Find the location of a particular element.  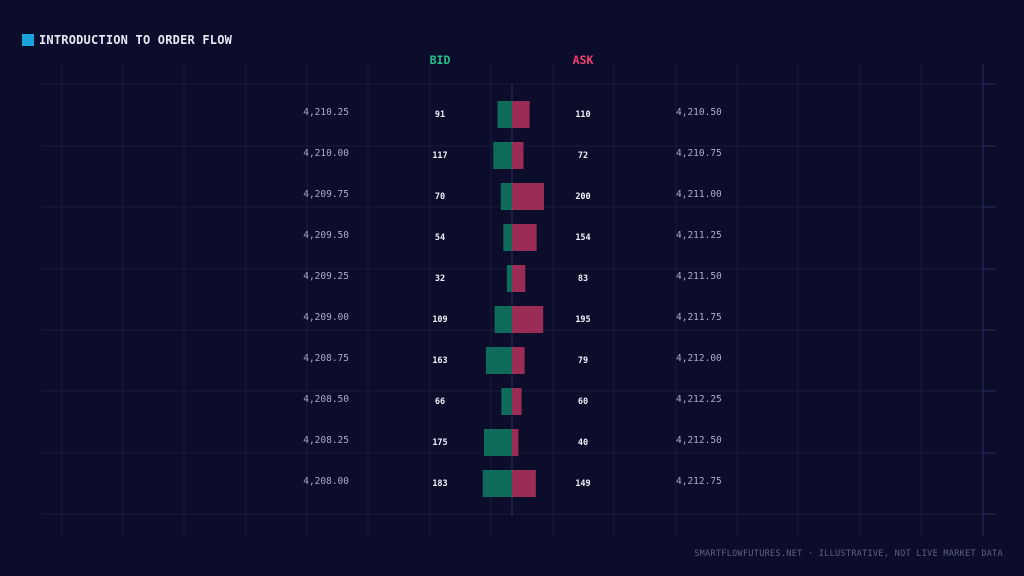

bid-volume-label: 163 is located at coordinates (439, 361).